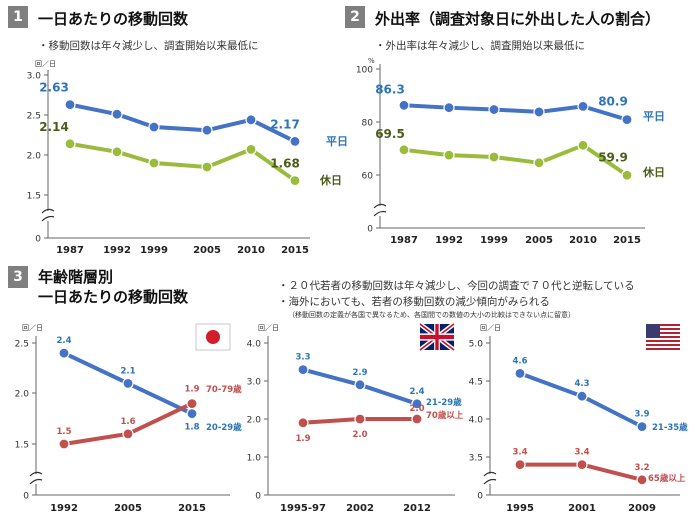 This screenshot has width=700, height=521. Describe the element at coordinates (476, 459) in the screenshot. I see `chart5-y-tick-label: 3.5` at that location.